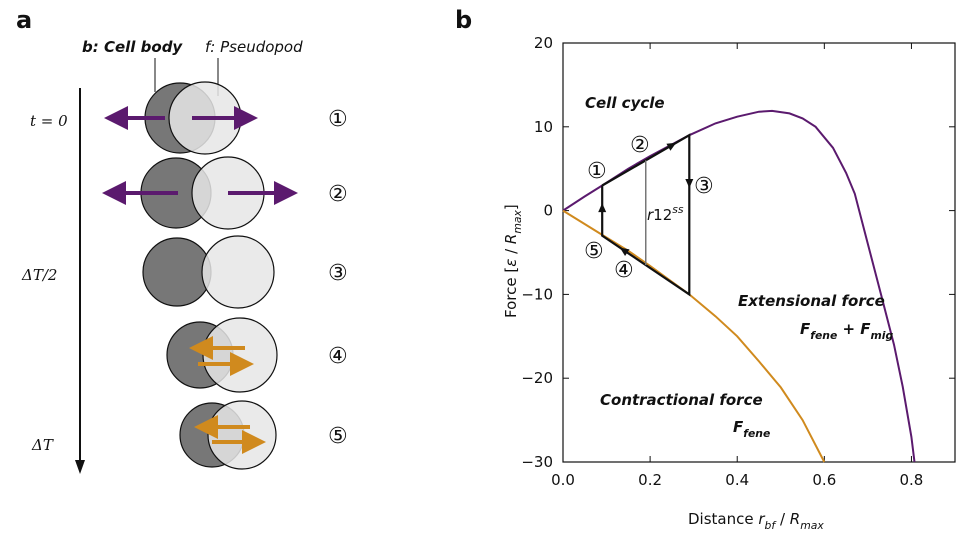 The image size is (964, 533). I want to click on time-arrowhead, so click(80, 467).